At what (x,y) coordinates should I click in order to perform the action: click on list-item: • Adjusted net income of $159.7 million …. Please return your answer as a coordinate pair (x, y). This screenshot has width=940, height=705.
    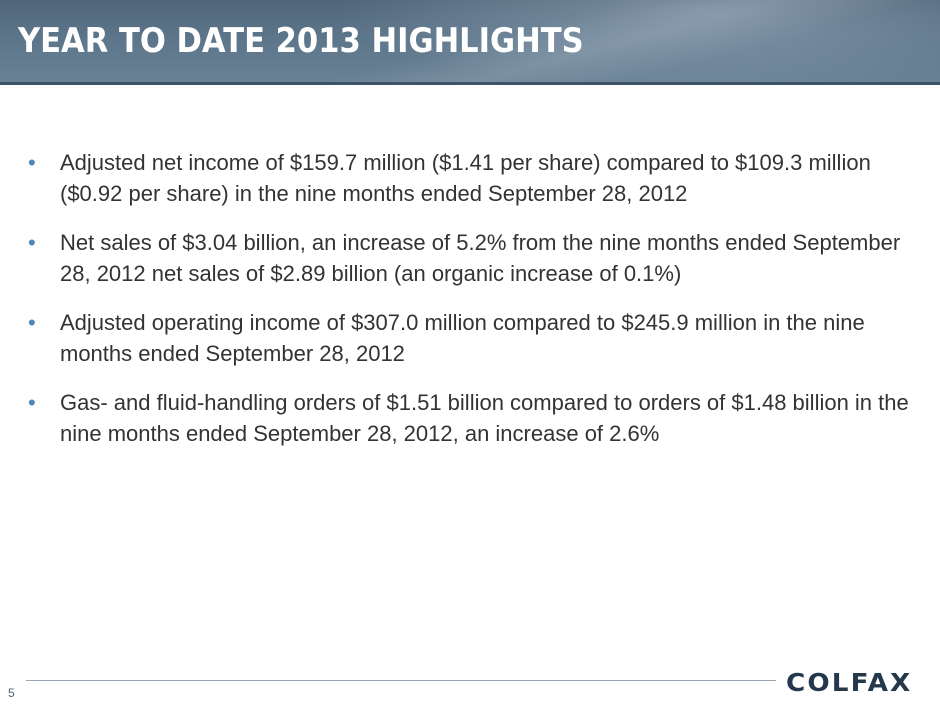
    Looking at the image, I should click on (474, 178).